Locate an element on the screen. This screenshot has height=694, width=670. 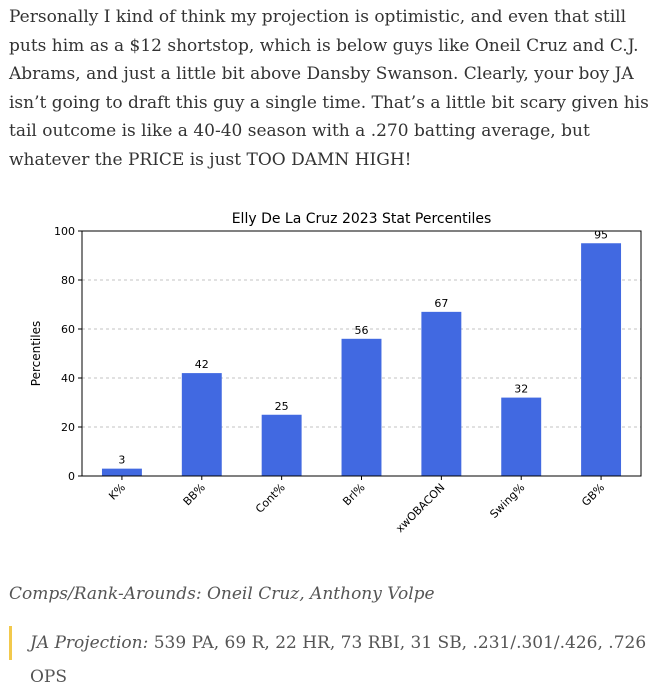
y-tick-label: 80 is located at coordinates (68, 280).